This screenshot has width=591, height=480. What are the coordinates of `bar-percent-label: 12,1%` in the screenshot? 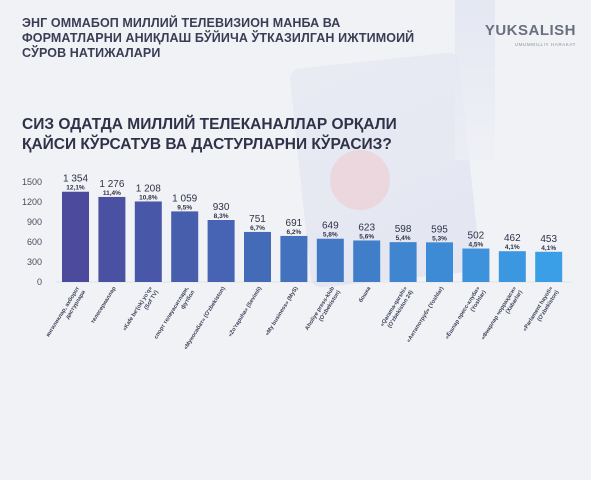 It's located at (75, 188).